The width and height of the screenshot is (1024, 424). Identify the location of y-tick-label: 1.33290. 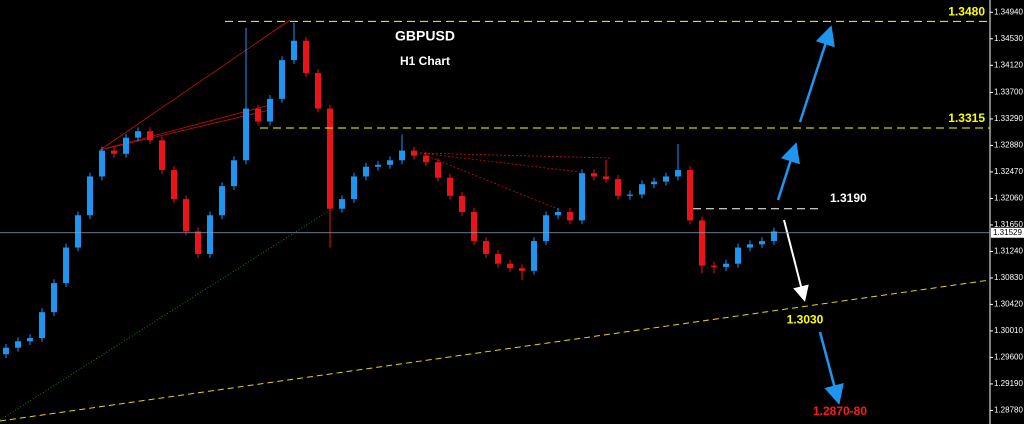
(1008, 118).